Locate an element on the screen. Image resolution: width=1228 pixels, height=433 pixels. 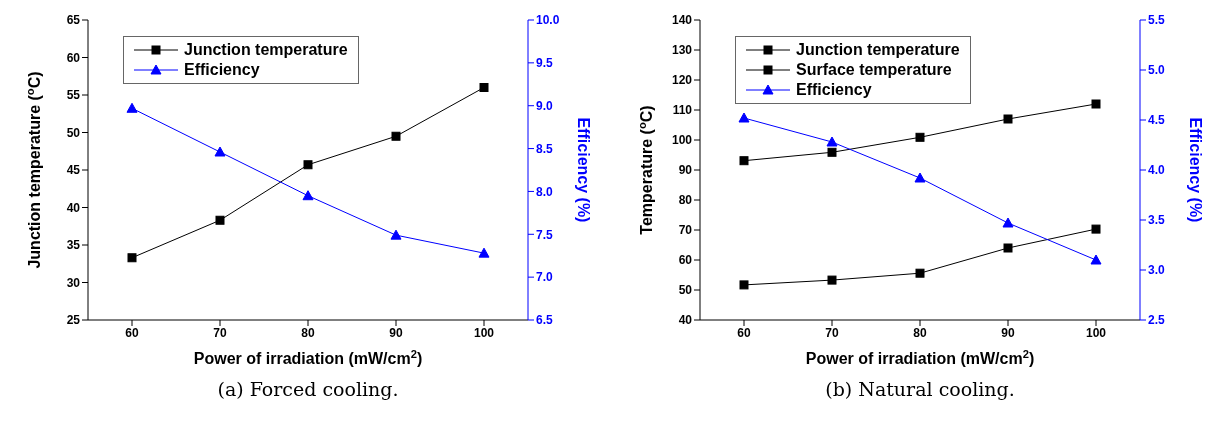
y2-tick-label: 3.0 is located at coordinates (1157, 270).